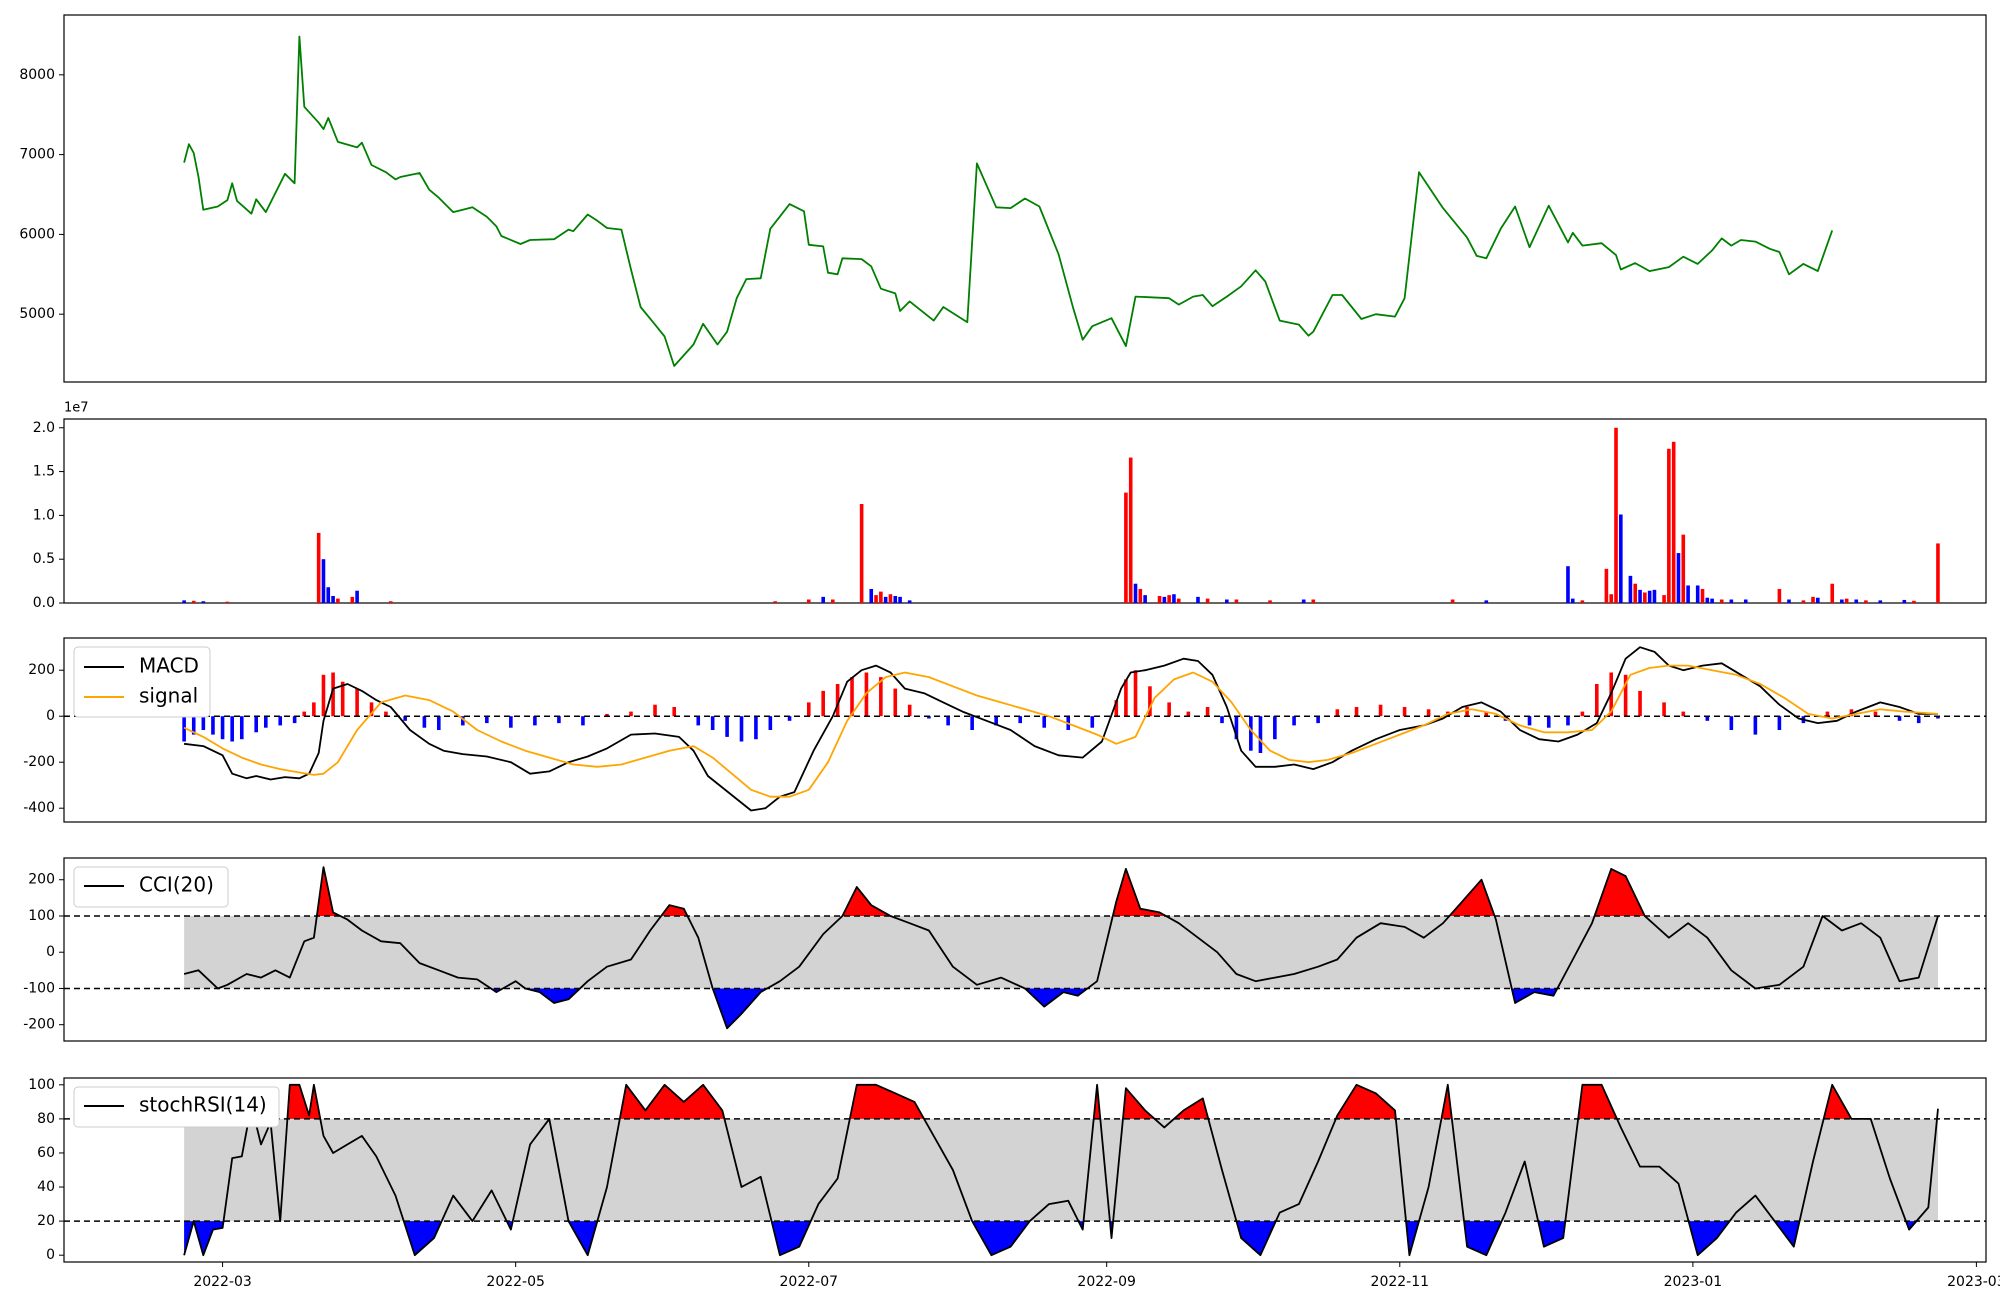  Describe the element at coordinates (1061, 711) in the screenshot. I see `macd-histogram` at that location.